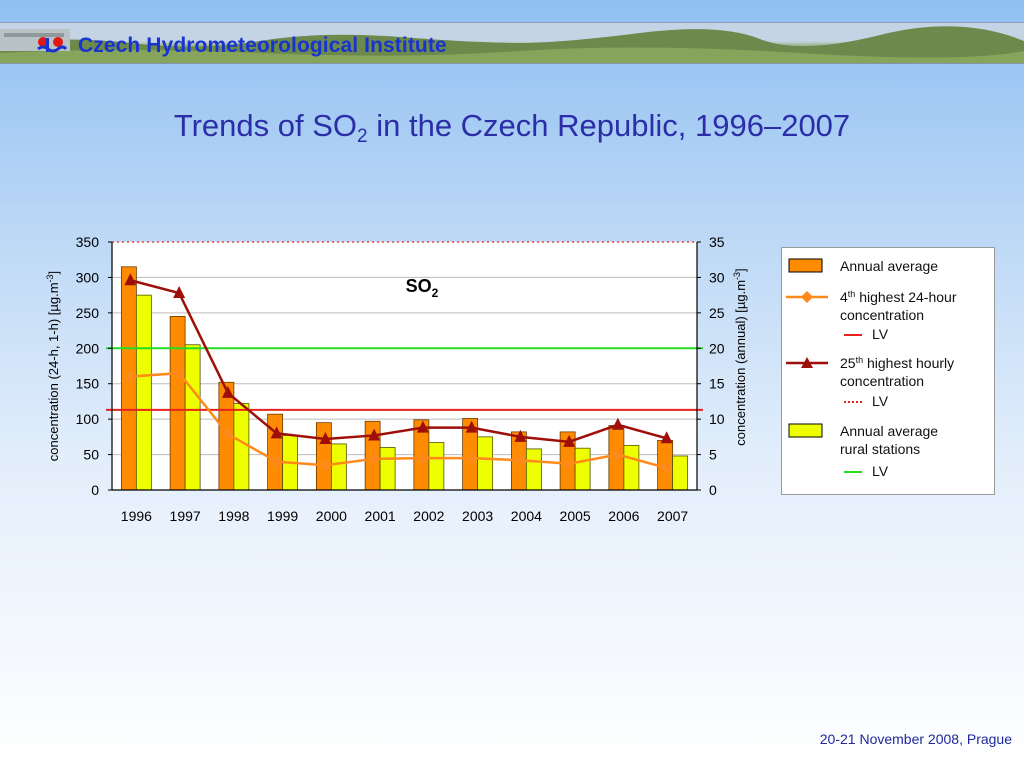 This screenshot has height=768, width=1024. Describe the element at coordinates (88, 242) in the screenshot. I see `y-left-tick-label: 350` at that location.